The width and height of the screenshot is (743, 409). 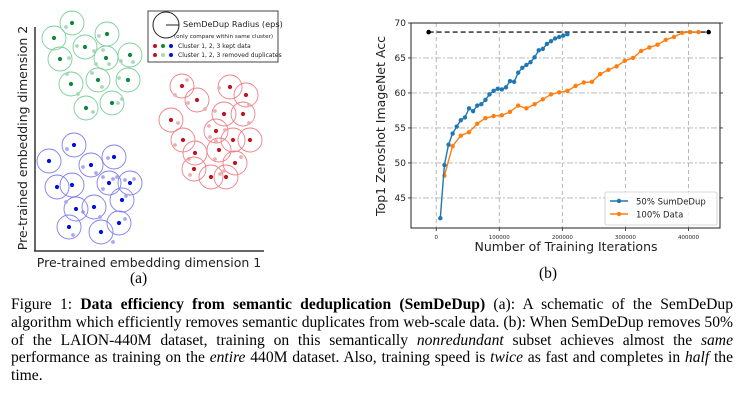 I want to click on x-tick-label: 300000, so click(x=625, y=238).